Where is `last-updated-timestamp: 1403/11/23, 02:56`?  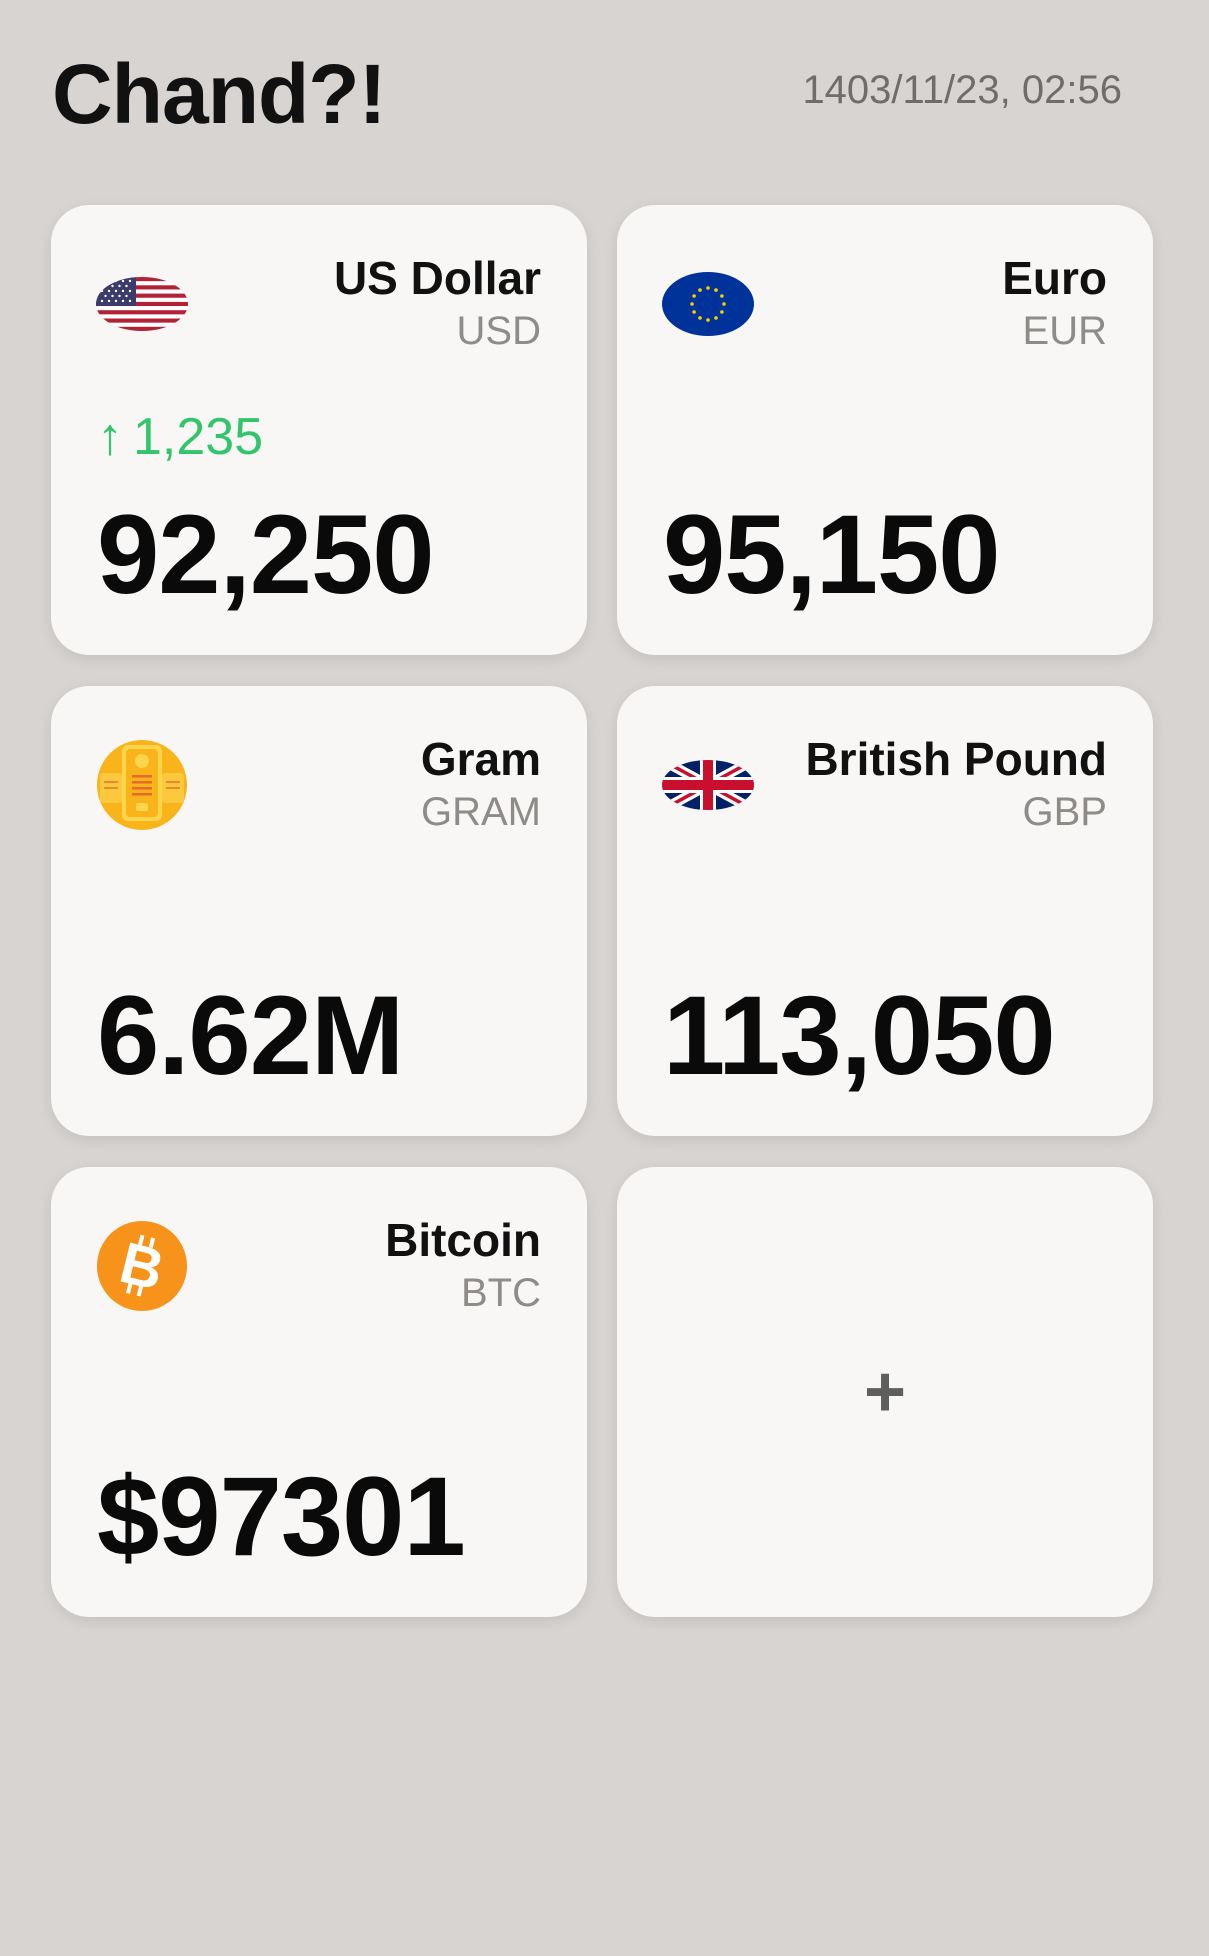
last-updated-timestamp: 1403/11/23, 02:56 is located at coordinates (962, 90).